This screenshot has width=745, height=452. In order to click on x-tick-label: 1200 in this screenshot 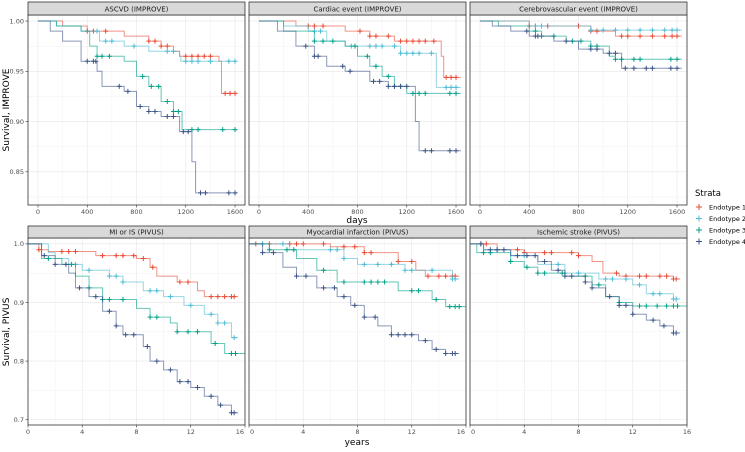, I will do `click(185, 212)`.